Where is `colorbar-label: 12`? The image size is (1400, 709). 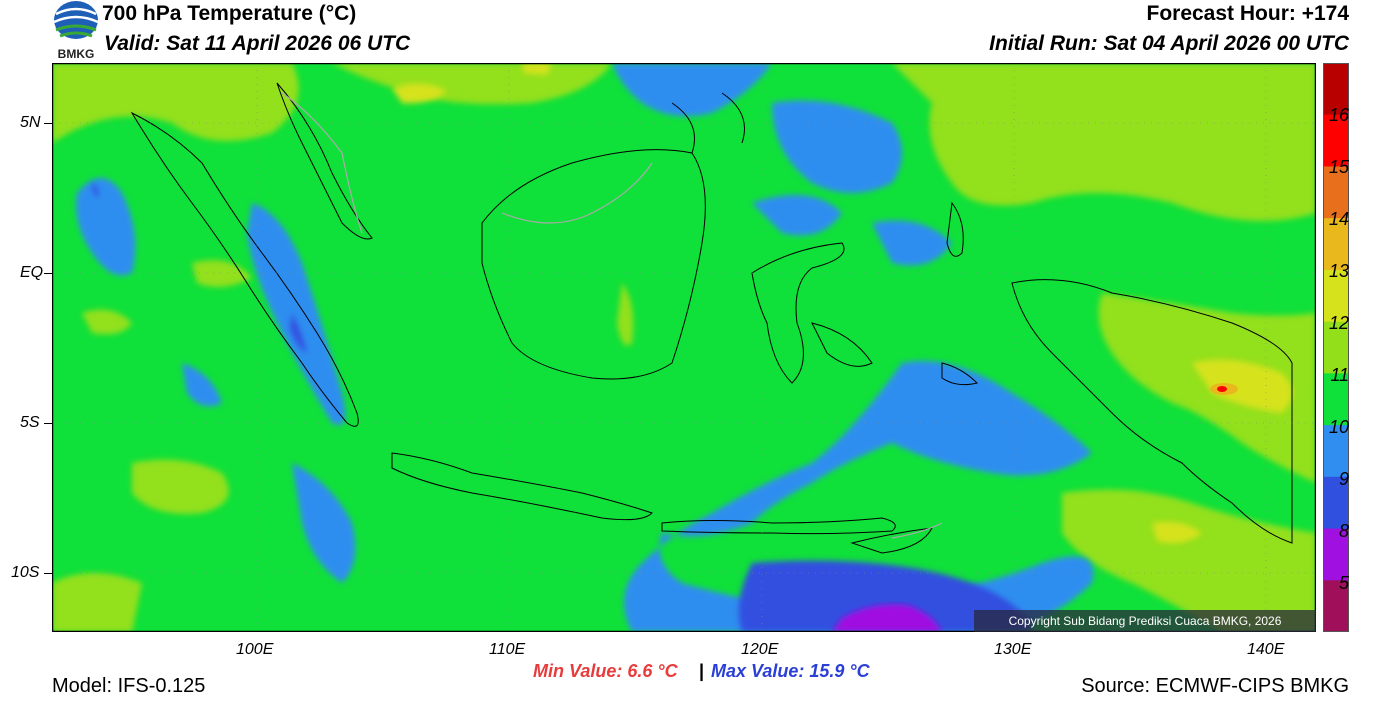 colorbar-label: 12 is located at coordinates (1338, 323).